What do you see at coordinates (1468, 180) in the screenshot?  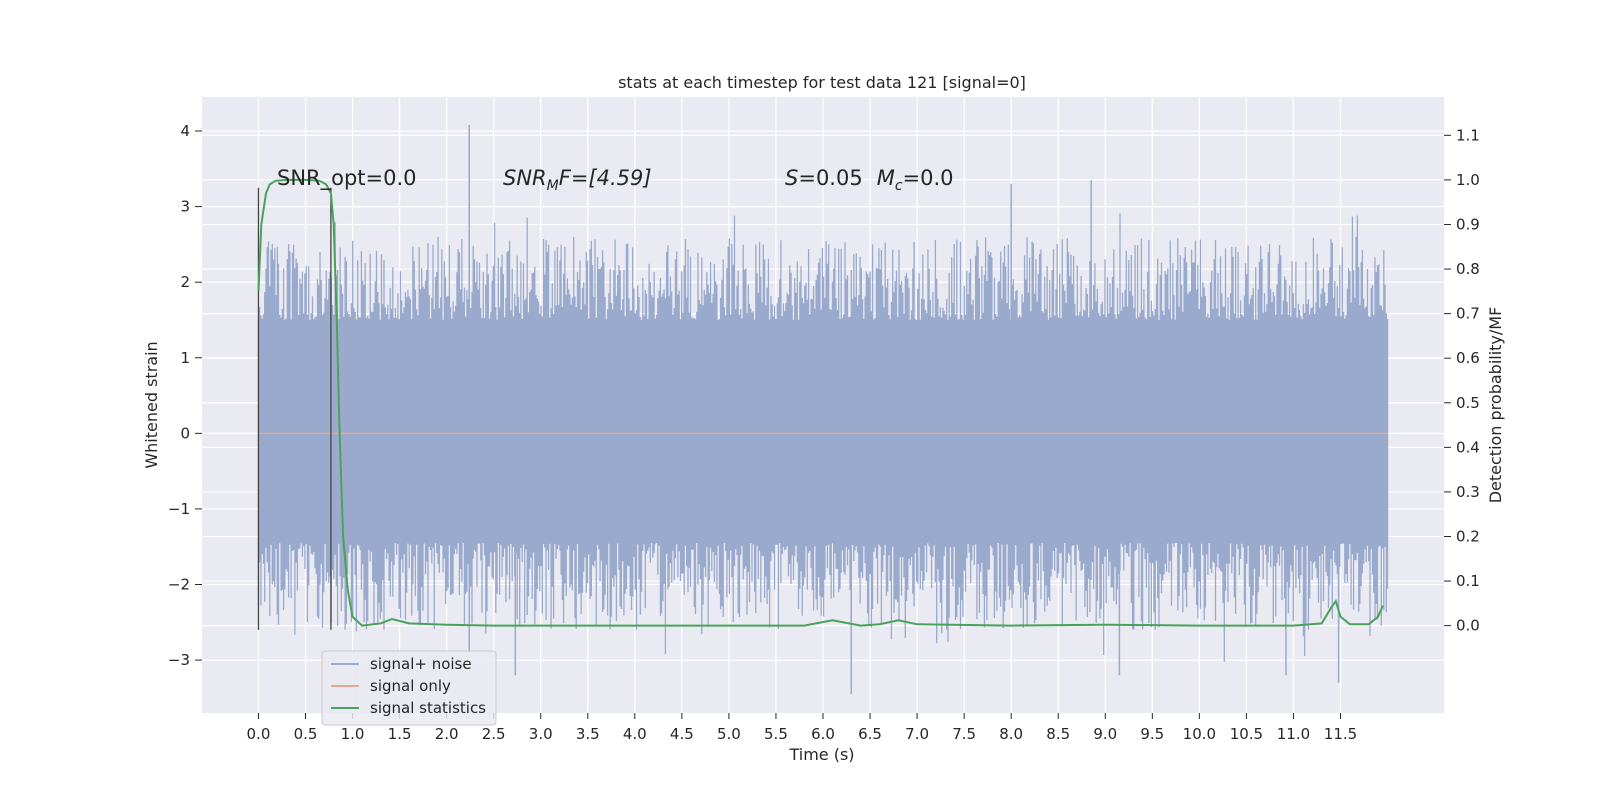 I see `y-right-tick-label: 1.0` at bounding box center [1468, 180].